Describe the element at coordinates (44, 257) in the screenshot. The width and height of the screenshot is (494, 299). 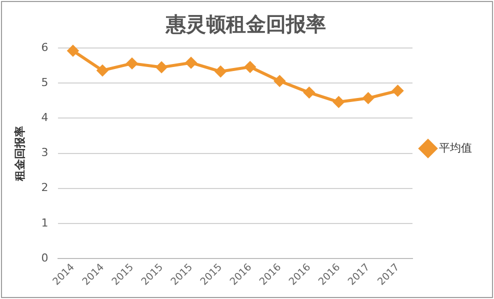
I see `y-tick-label: 0` at that location.